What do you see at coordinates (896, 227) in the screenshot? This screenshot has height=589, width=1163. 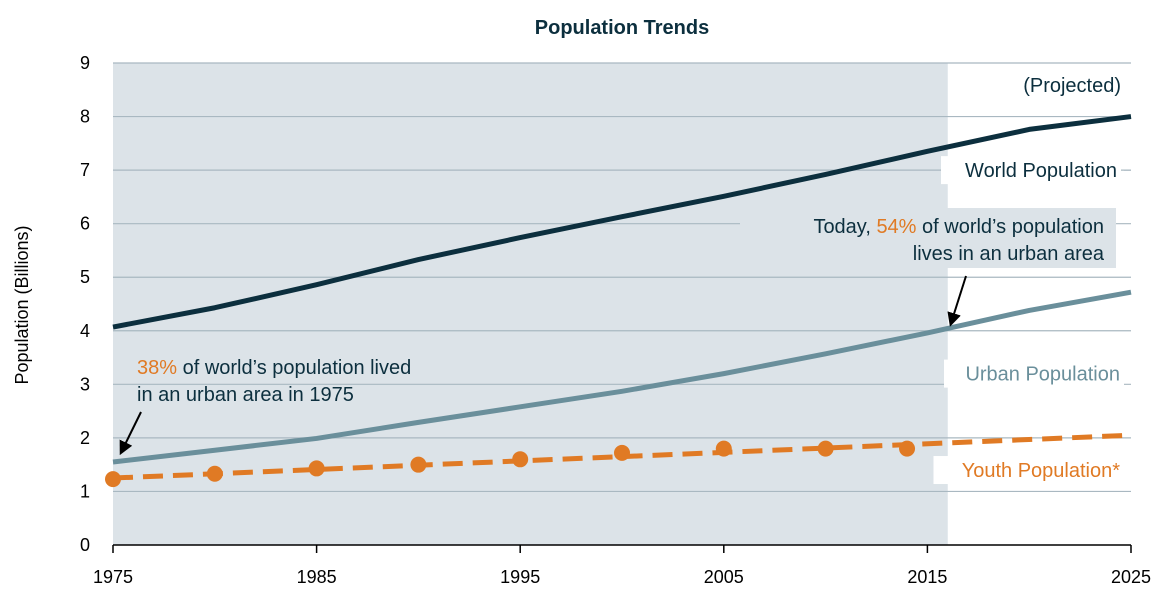 I see `today-annotation-percent: 54%` at bounding box center [896, 227].